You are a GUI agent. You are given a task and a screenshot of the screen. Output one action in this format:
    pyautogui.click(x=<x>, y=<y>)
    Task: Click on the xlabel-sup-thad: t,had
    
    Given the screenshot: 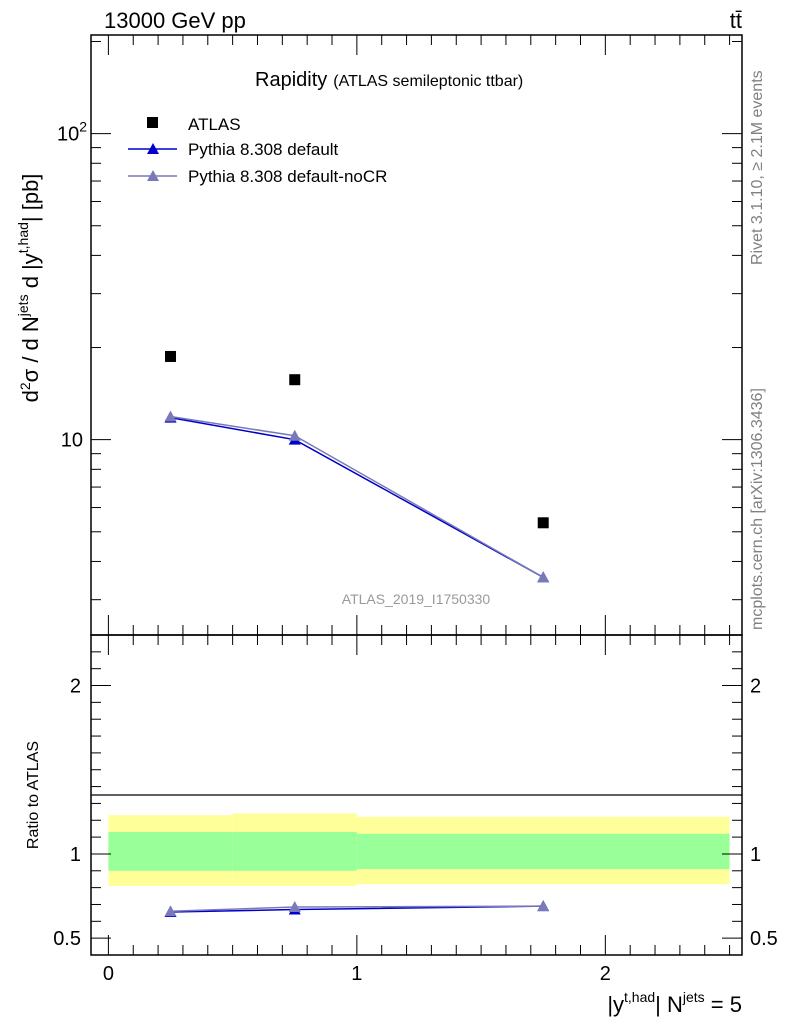 What is the action you would take?
    pyautogui.click(x=639, y=997)
    